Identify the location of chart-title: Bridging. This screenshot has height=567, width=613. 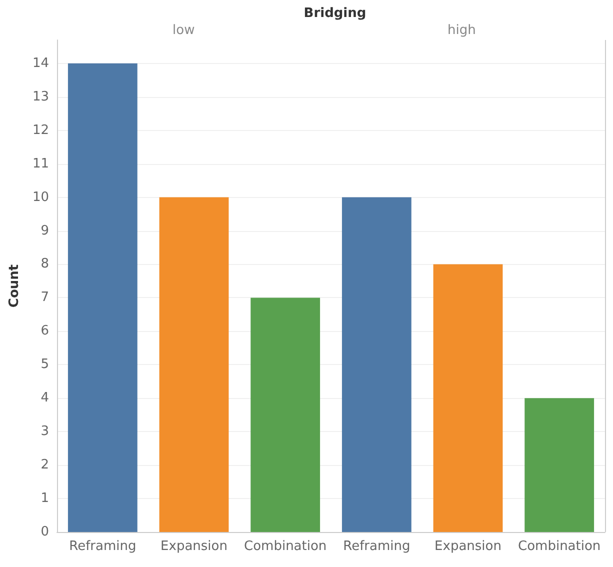
(335, 13).